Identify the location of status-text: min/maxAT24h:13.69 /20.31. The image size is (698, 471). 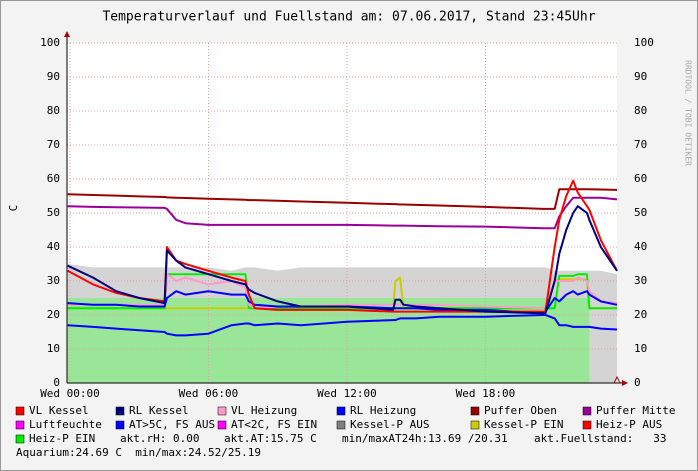
(425, 438).